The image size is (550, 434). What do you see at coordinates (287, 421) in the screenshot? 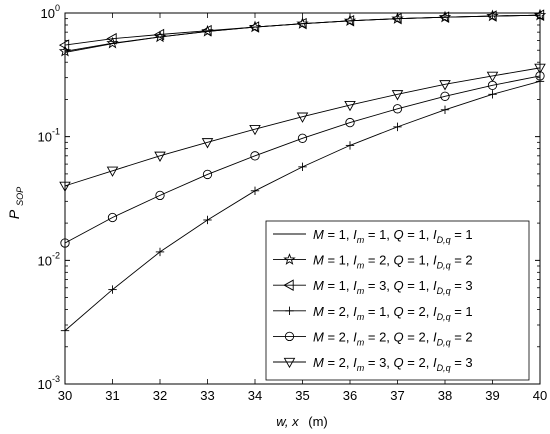
I see `x-axis-label-main: w, x` at bounding box center [287, 421].